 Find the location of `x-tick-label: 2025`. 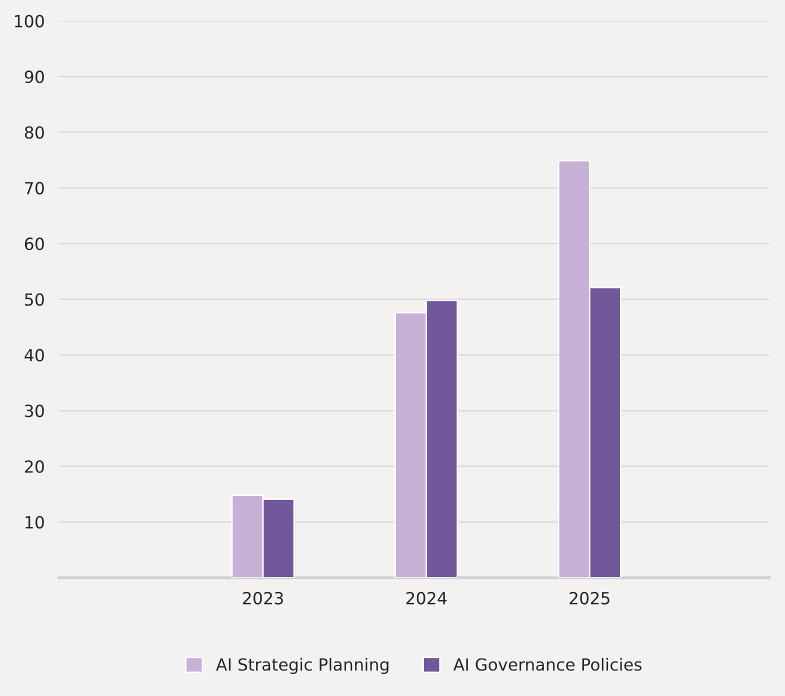

x-tick-label: 2025 is located at coordinates (590, 598).